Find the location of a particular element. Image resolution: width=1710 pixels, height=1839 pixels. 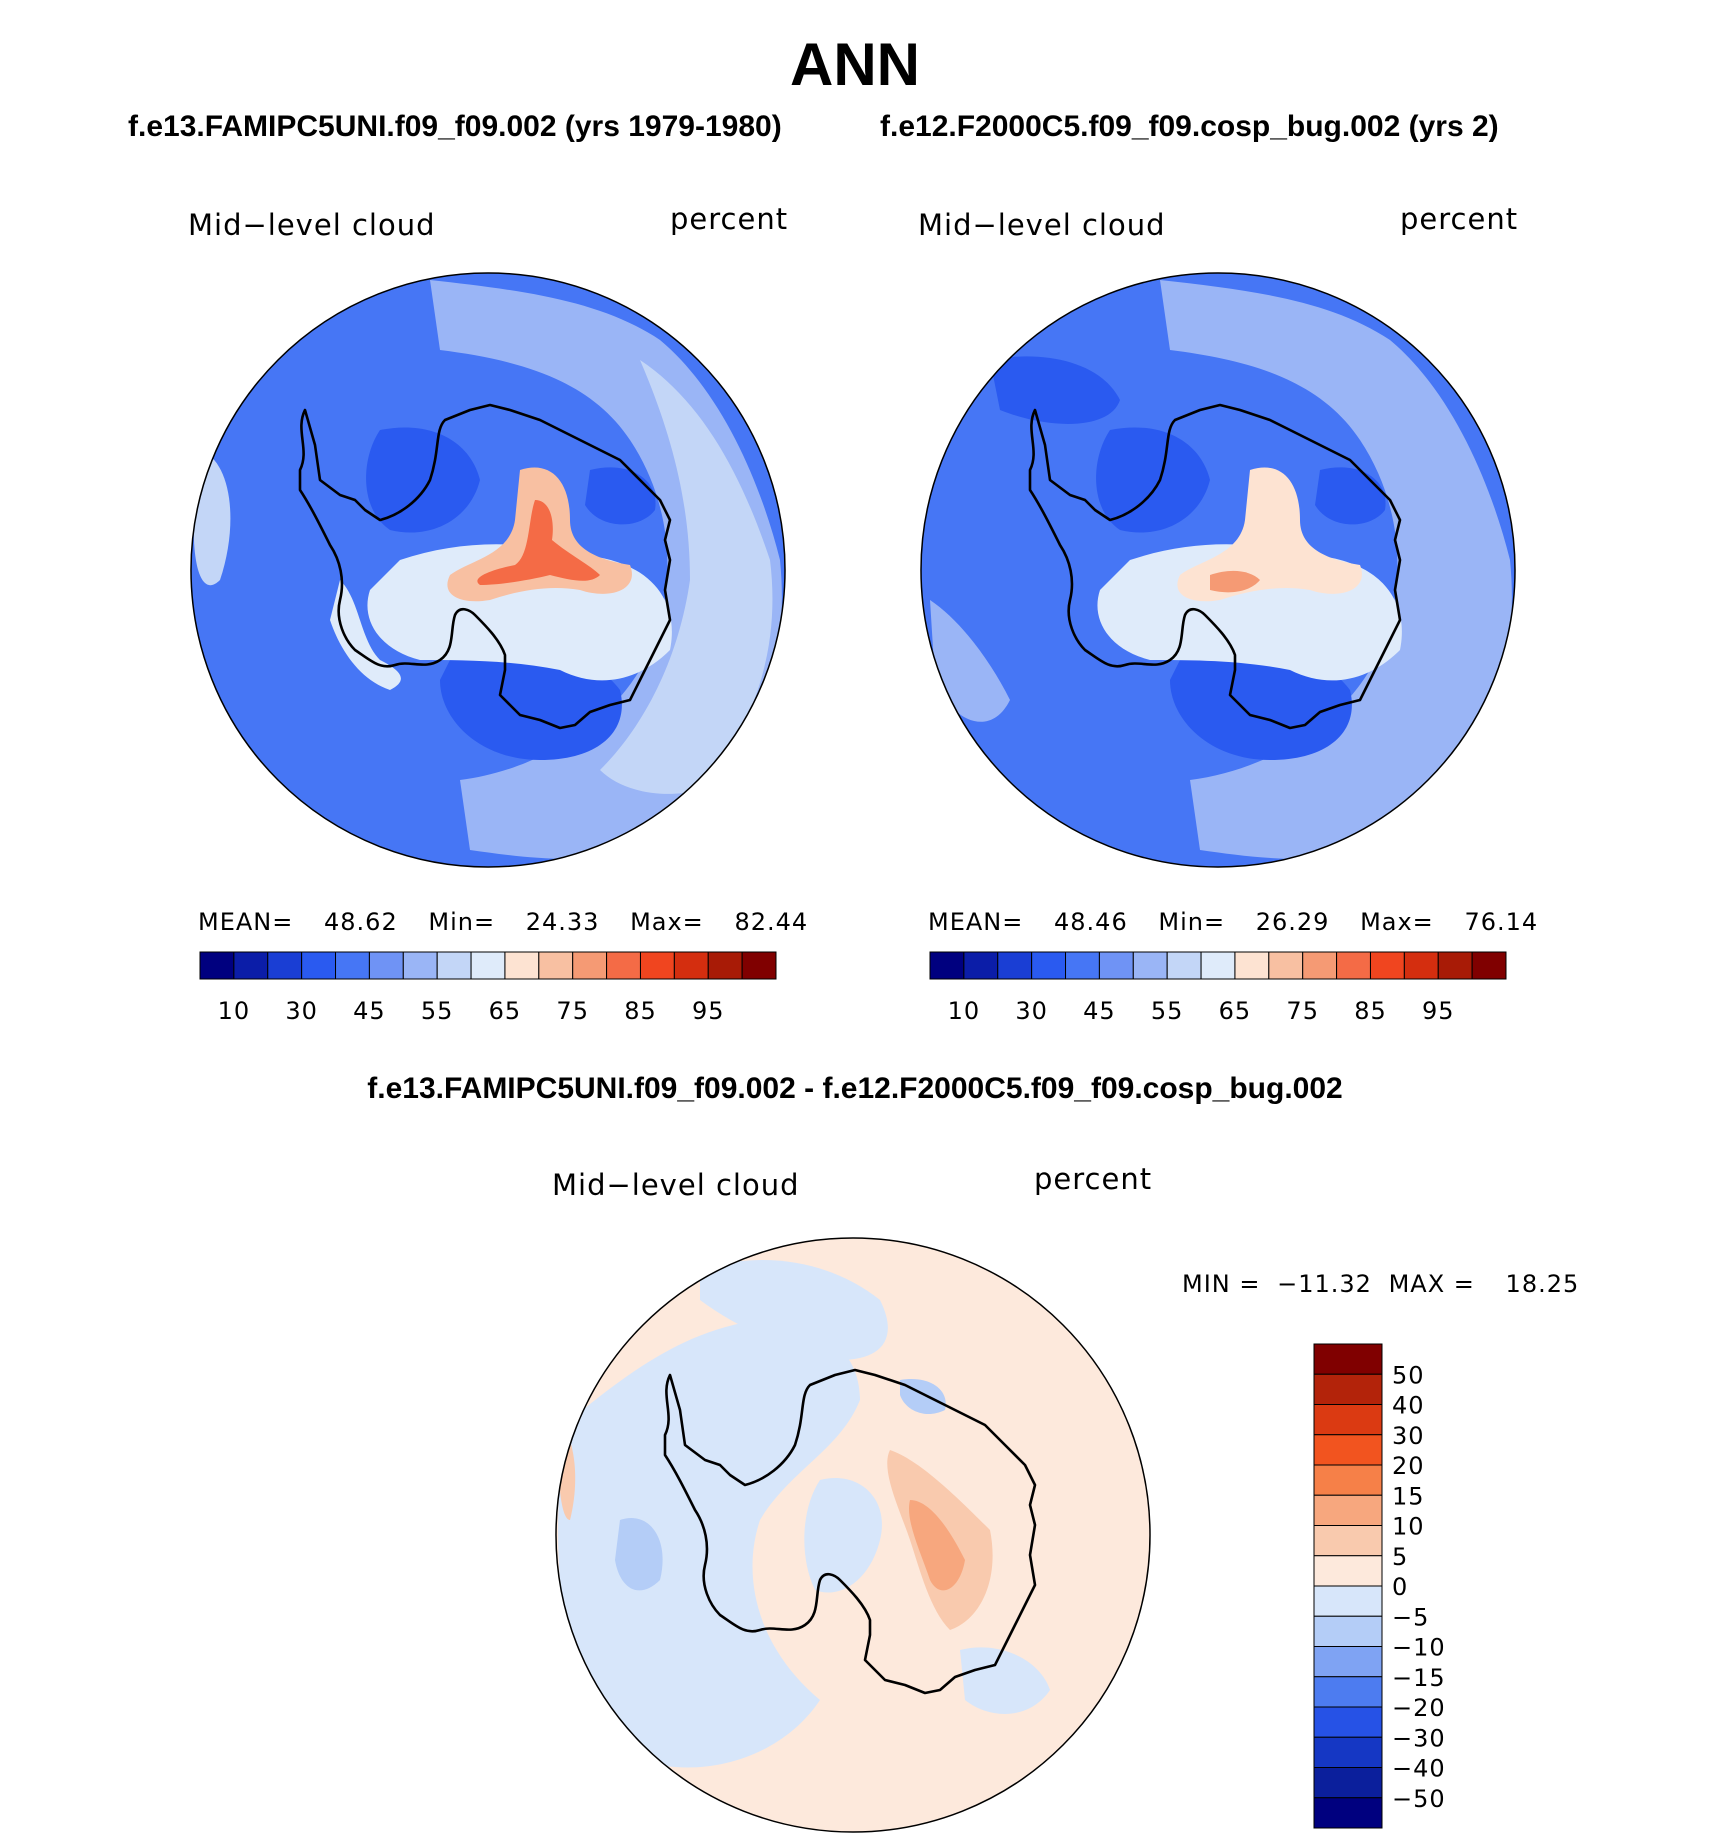

colorbar2-tick-label: 30 is located at coordinates (1031, 1011).